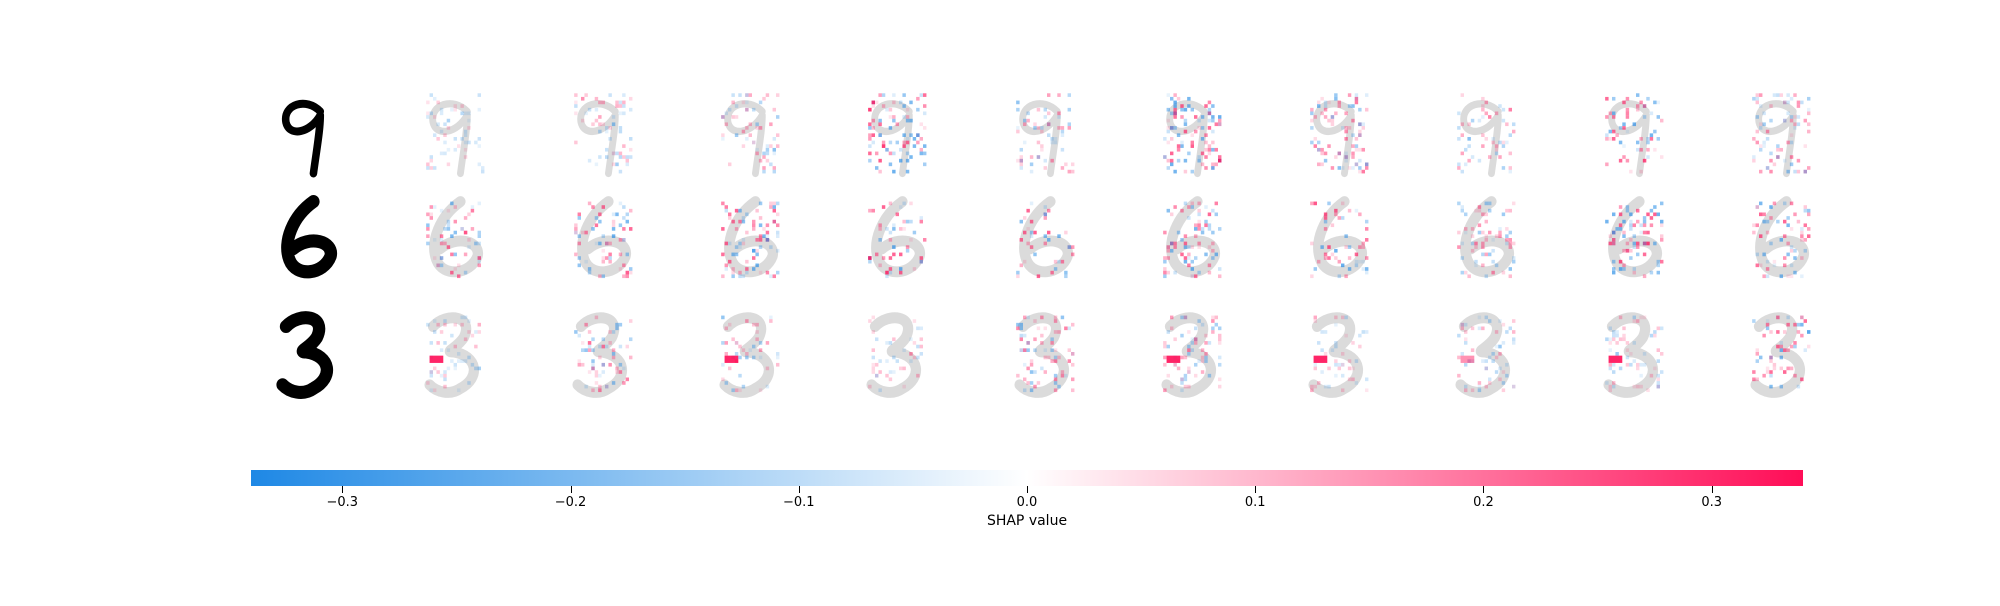  I want to click on colorbar-tick-label: 0.3, so click(1712, 502).